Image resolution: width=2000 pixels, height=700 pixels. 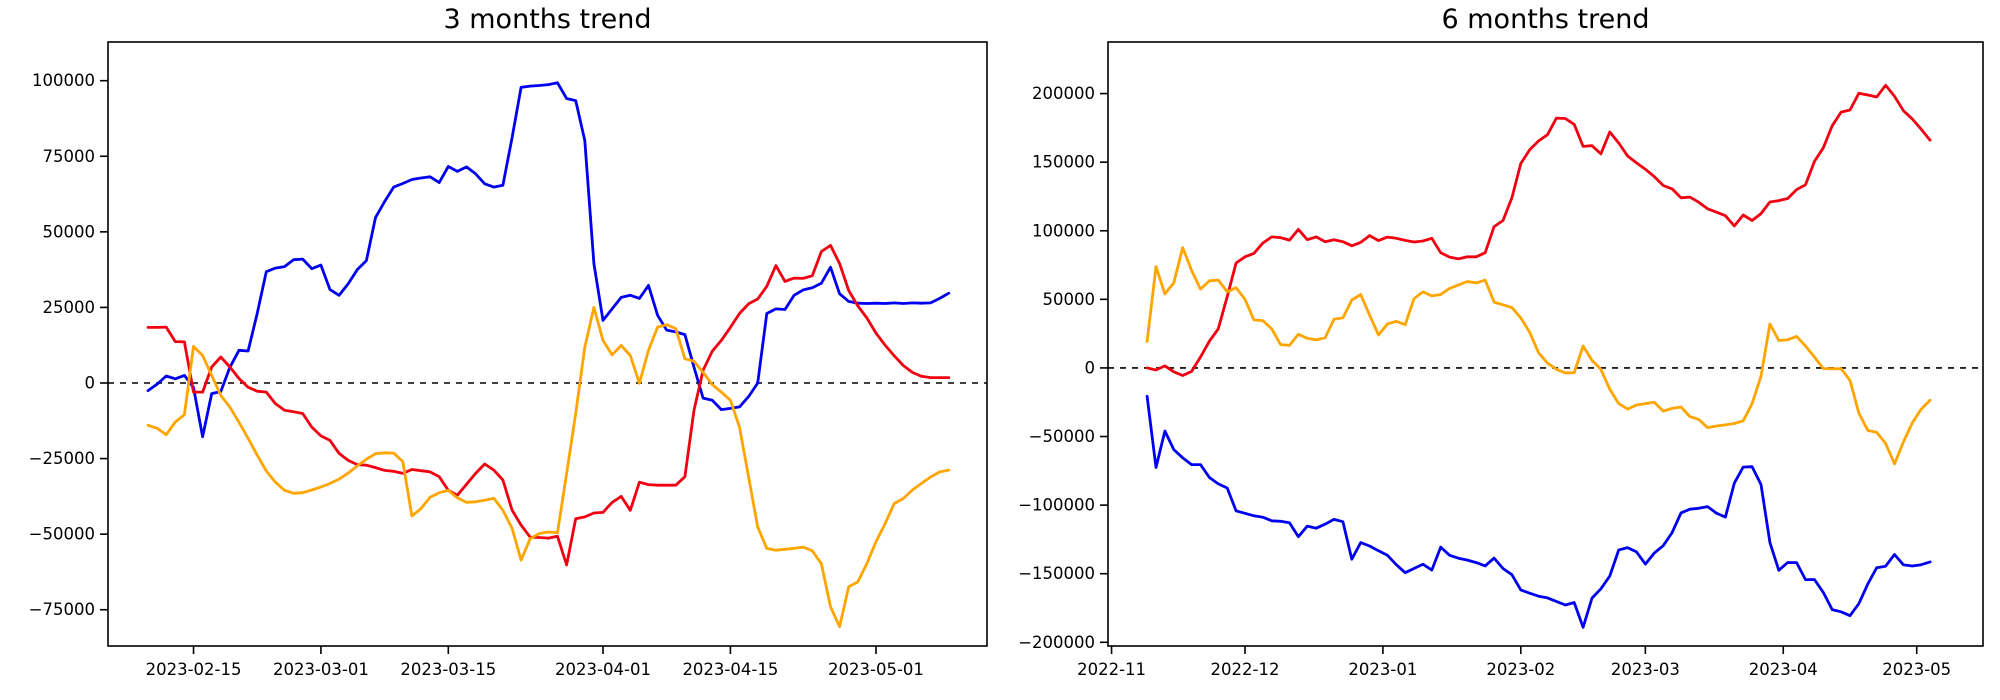 I want to click on series-orange, so click(x=1538, y=356).